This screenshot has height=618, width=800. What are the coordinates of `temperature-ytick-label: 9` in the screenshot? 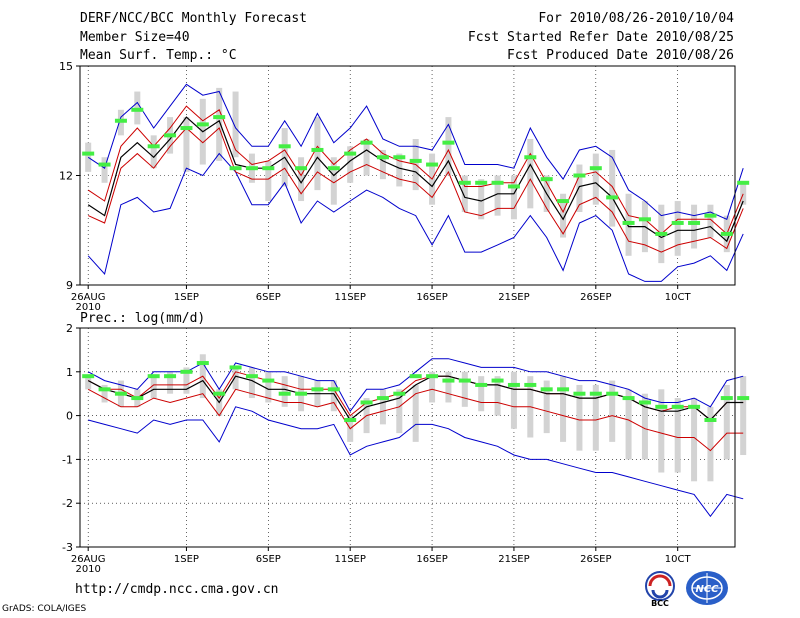 It's located at (69, 285).